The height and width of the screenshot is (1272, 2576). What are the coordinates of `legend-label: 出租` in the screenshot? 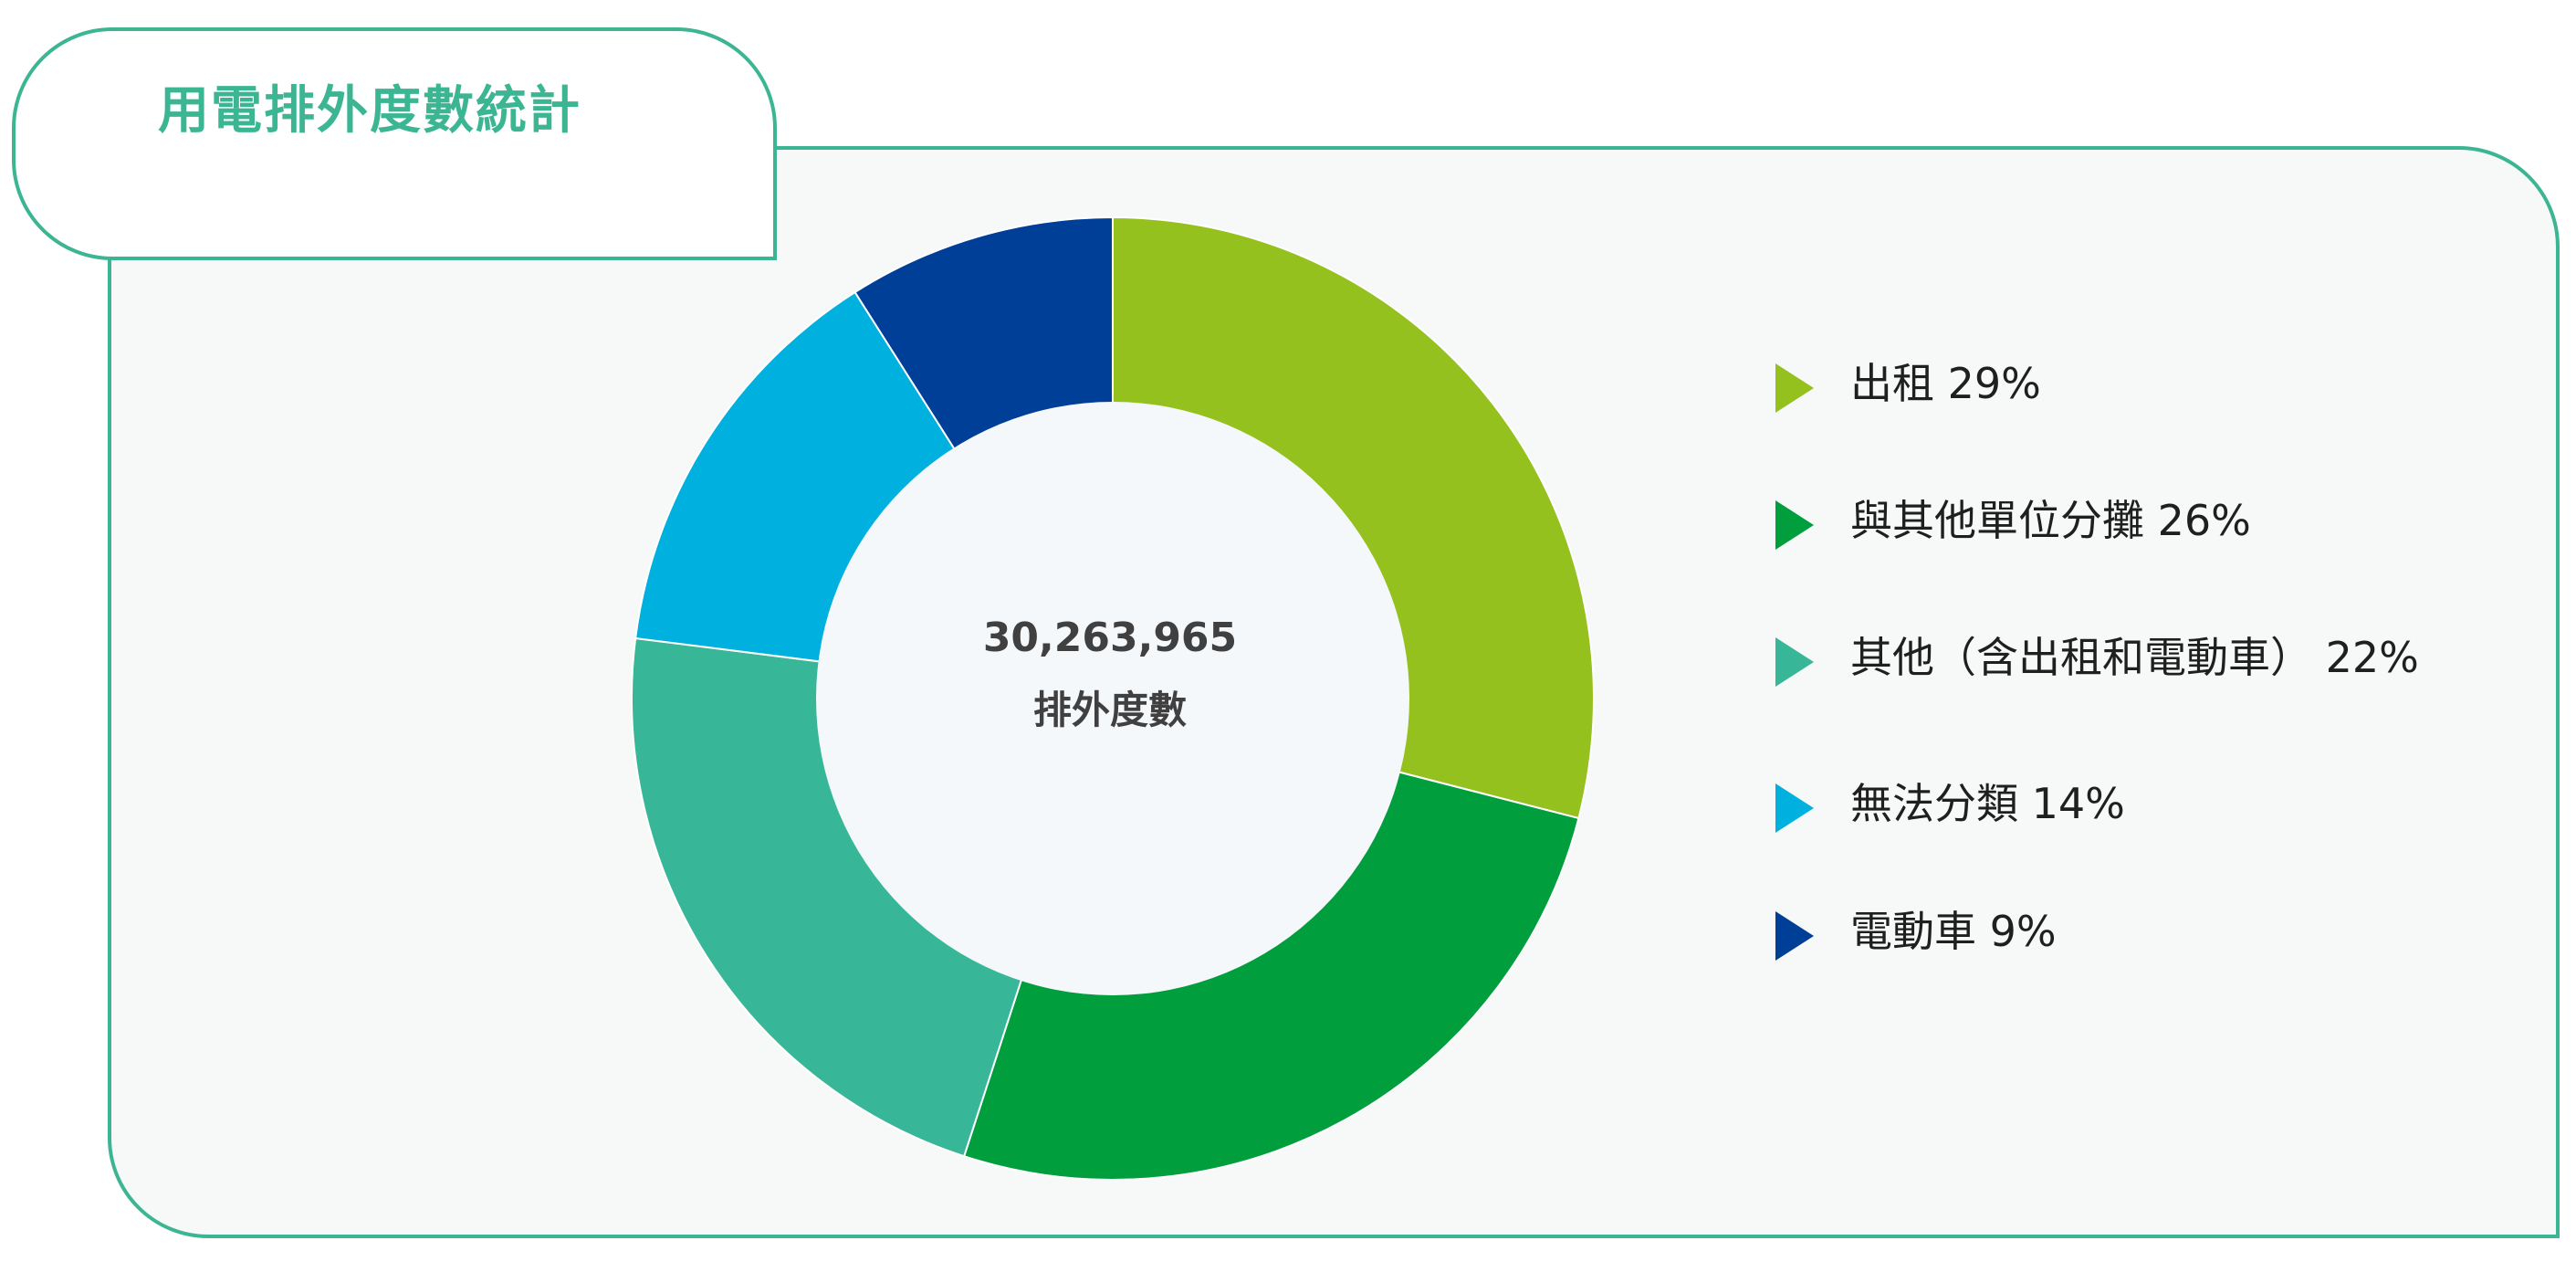 It's located at (1892, 383).